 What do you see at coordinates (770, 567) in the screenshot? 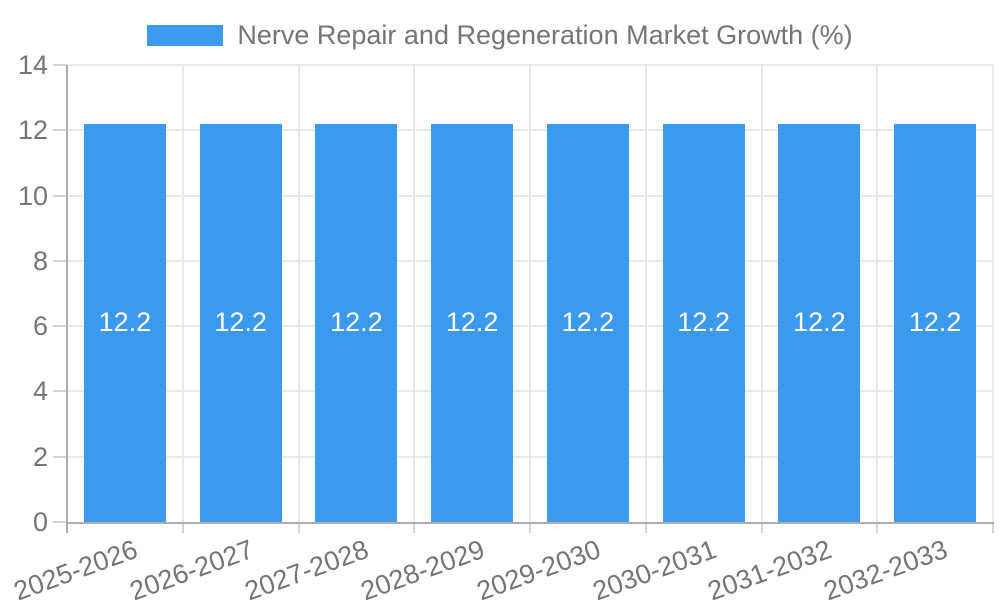
I see `x-axis-tick-label: 2031-2032` at bounding box center [770, 567].